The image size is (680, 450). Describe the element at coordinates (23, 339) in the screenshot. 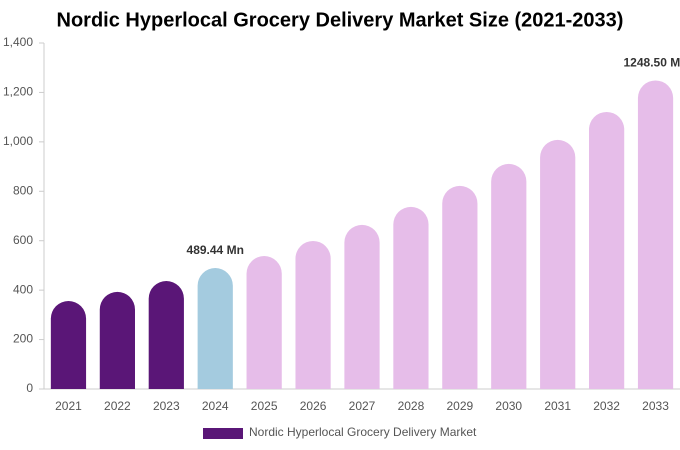

I see `y-tick-label: 200` at that location.